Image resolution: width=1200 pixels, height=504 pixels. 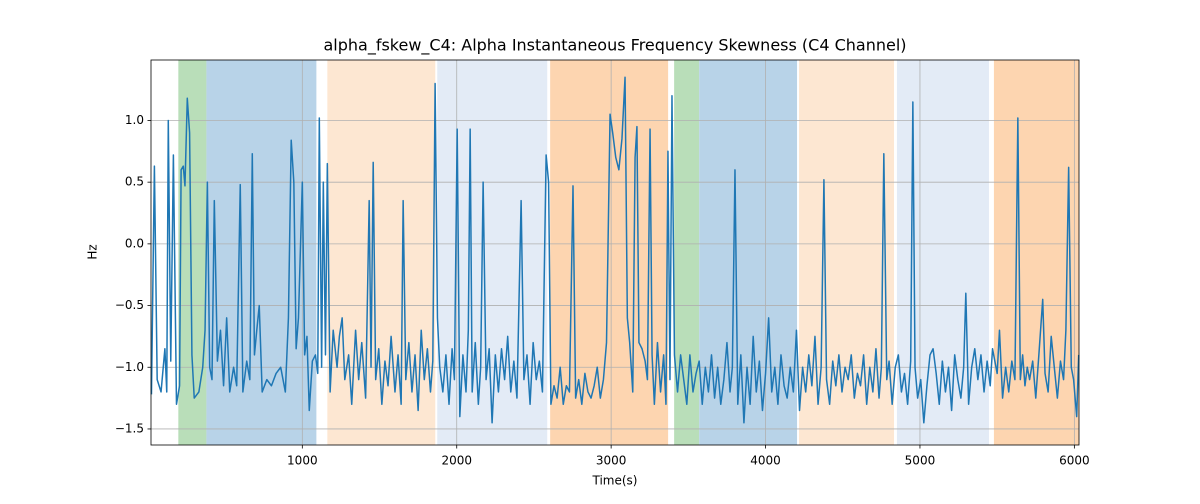 What do you see at coordinates (920, 461) in the screenshot?
I see `x-tick-label: 5000` at bounding box center [920, 461].